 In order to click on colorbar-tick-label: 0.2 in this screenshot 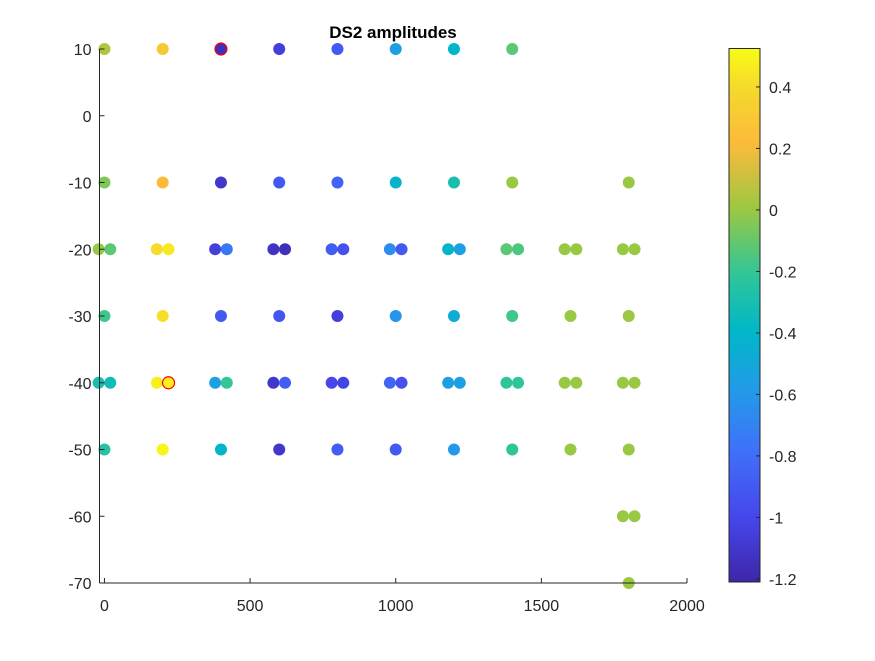, I will do `click(780, 149)`.